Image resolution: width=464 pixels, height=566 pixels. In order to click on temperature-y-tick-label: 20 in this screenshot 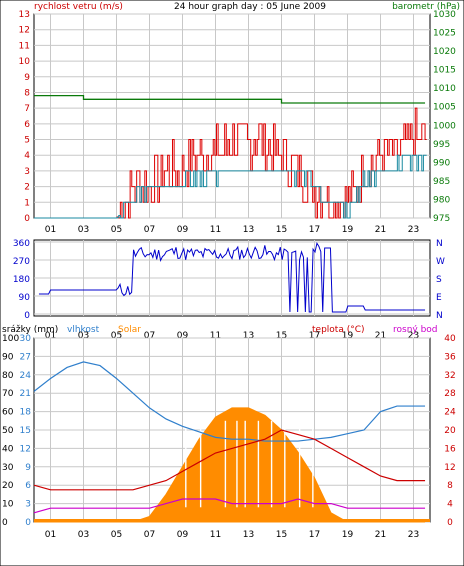, I will do `click(450, 431)`.